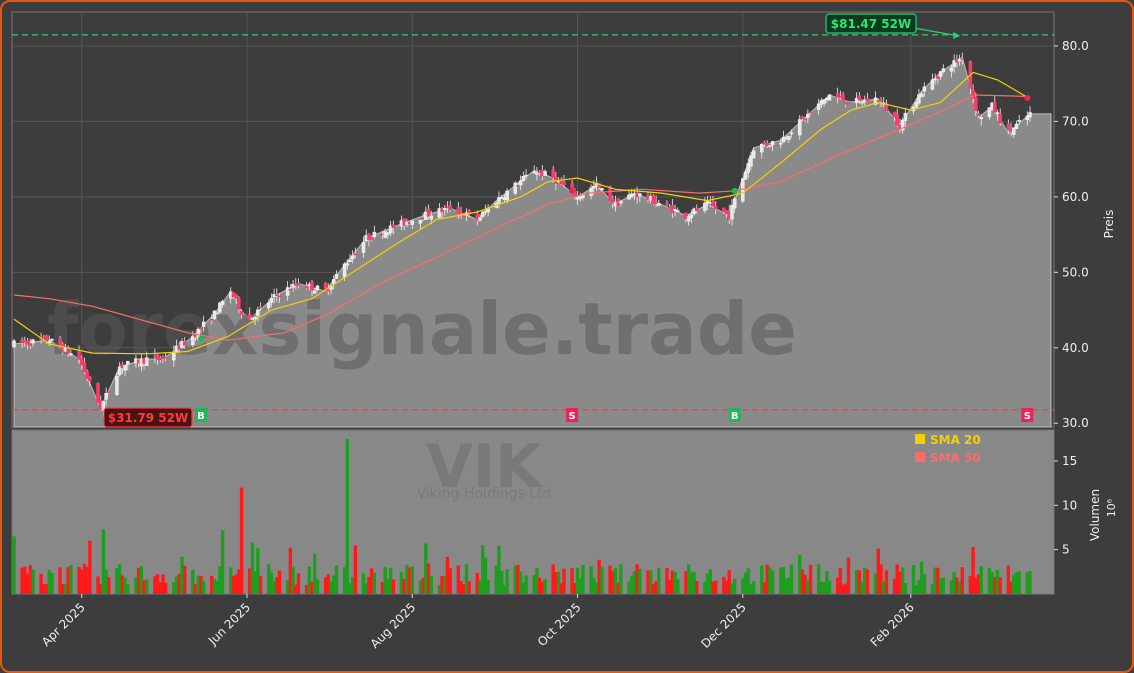 The height and width of the screenshot is (673, 1134). What do you see at coordinates (1075, 46) in the screenshot?
I see `price-tick-label: 80.0` at bounding box center [1075, 46].